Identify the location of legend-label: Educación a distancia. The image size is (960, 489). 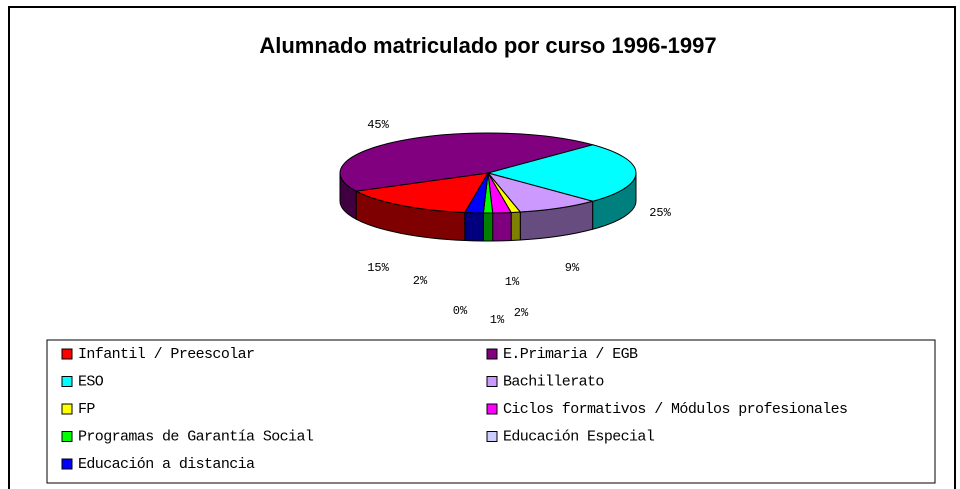
(166, 464).